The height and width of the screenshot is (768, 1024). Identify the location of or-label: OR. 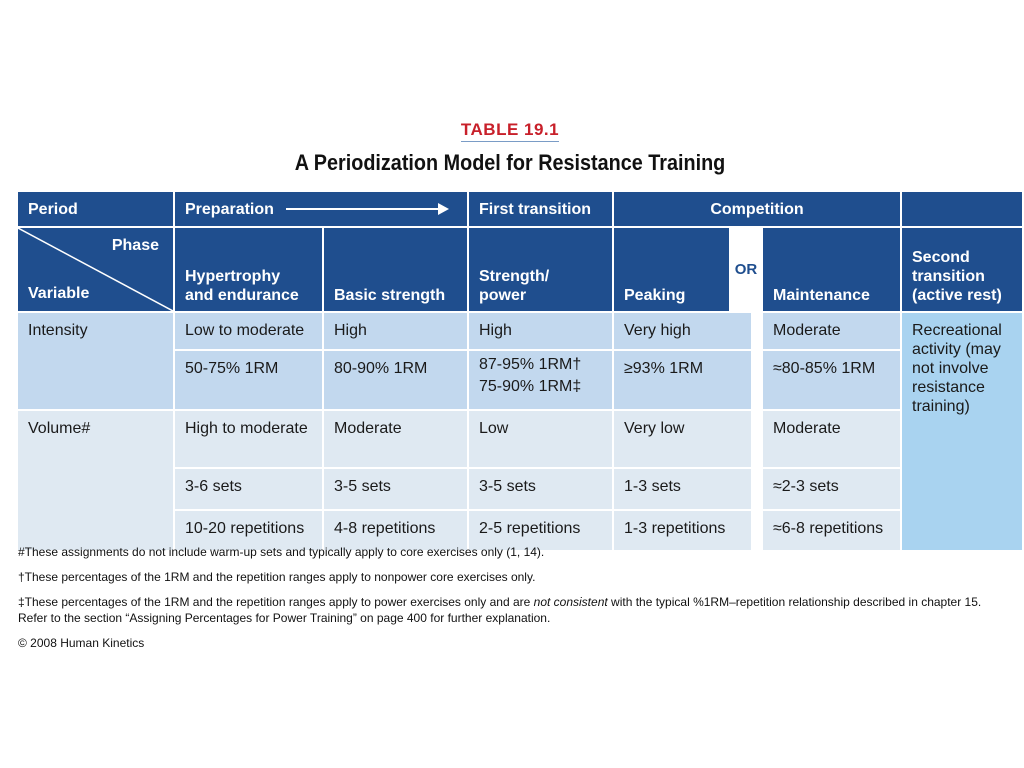
(746, 269).